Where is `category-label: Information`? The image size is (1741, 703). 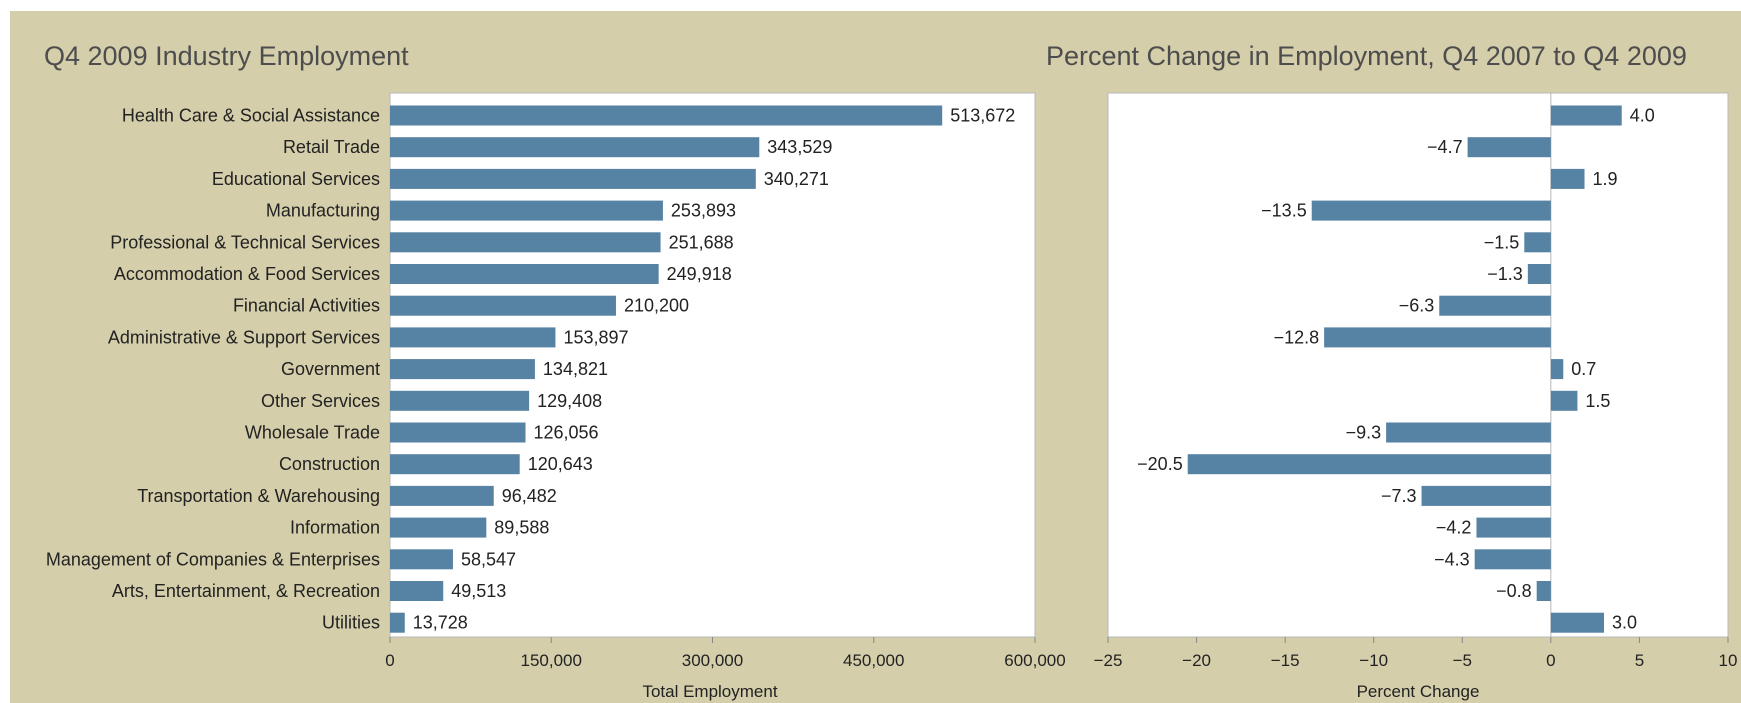
category-label: Information is located at coordinates (335, 528).